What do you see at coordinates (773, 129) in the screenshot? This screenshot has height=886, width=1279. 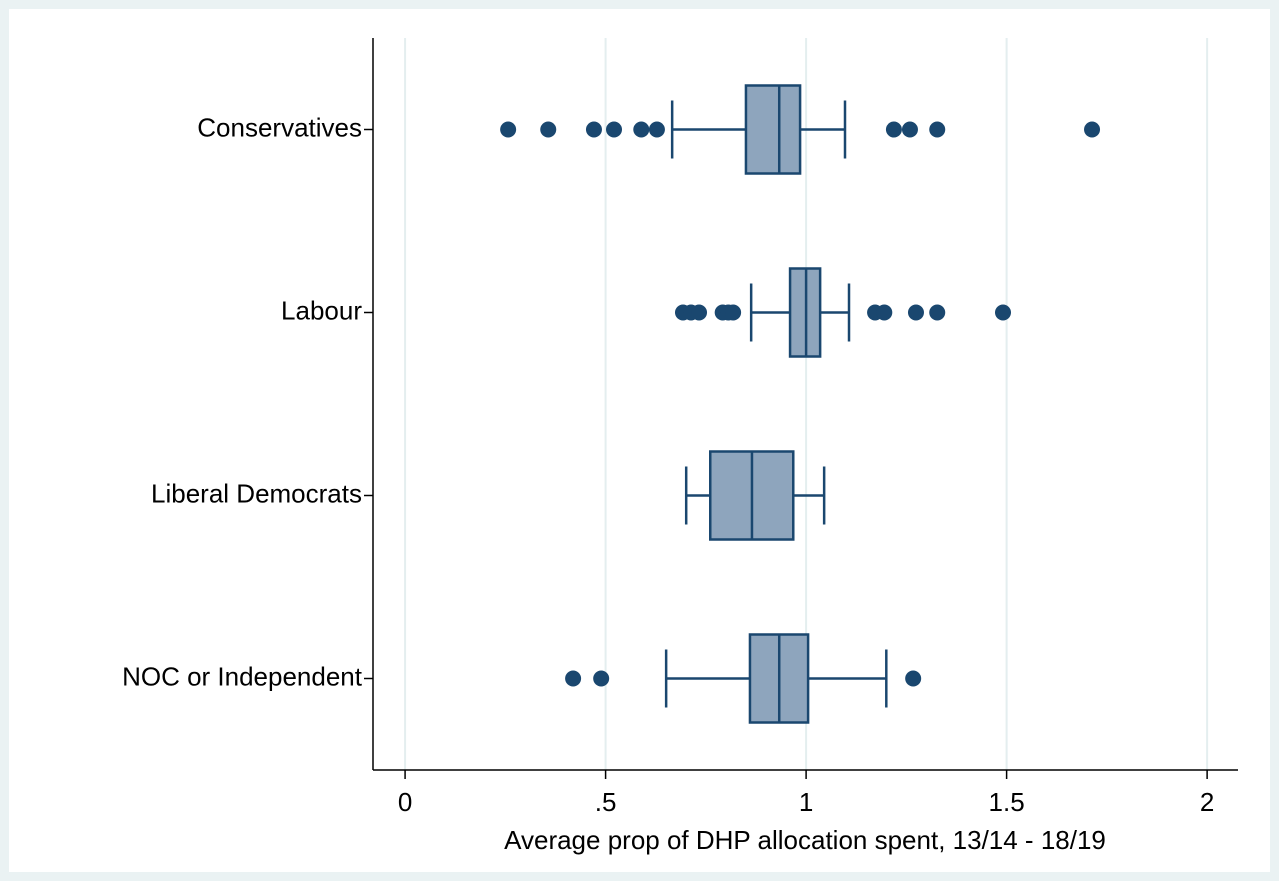 I see `box` at bounding box center [773, 129].